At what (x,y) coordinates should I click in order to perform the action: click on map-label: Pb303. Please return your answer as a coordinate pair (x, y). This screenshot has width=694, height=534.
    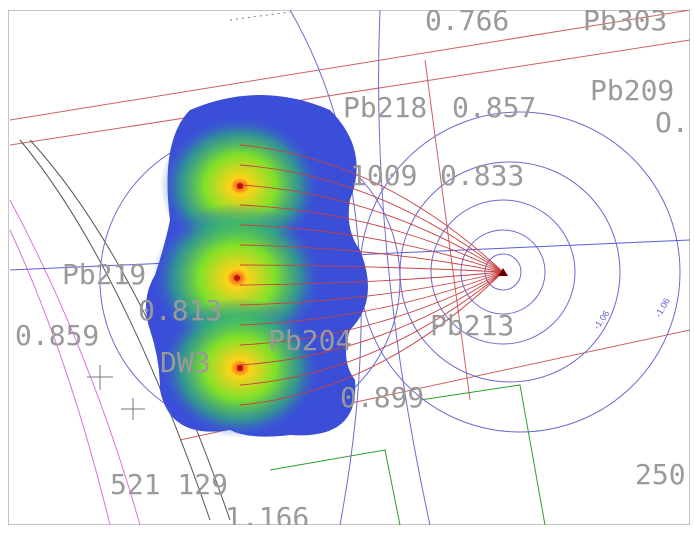
    Looking at the image, I should click on (625, 20).